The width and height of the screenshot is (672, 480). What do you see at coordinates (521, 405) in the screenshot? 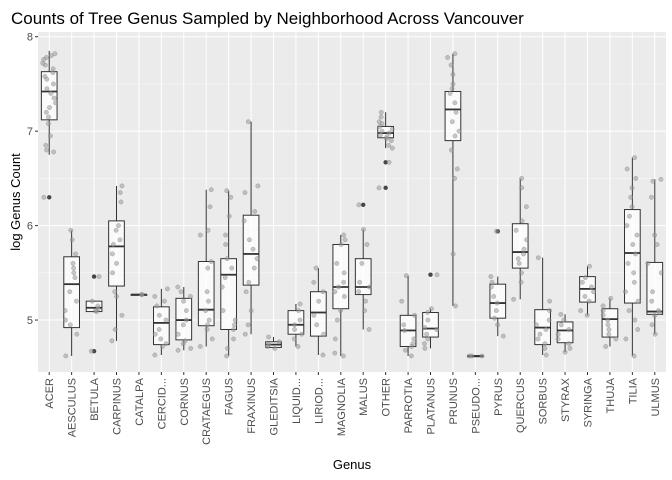
I see `x-tick-label: QUERCUS` at bounding box center [521, 405].